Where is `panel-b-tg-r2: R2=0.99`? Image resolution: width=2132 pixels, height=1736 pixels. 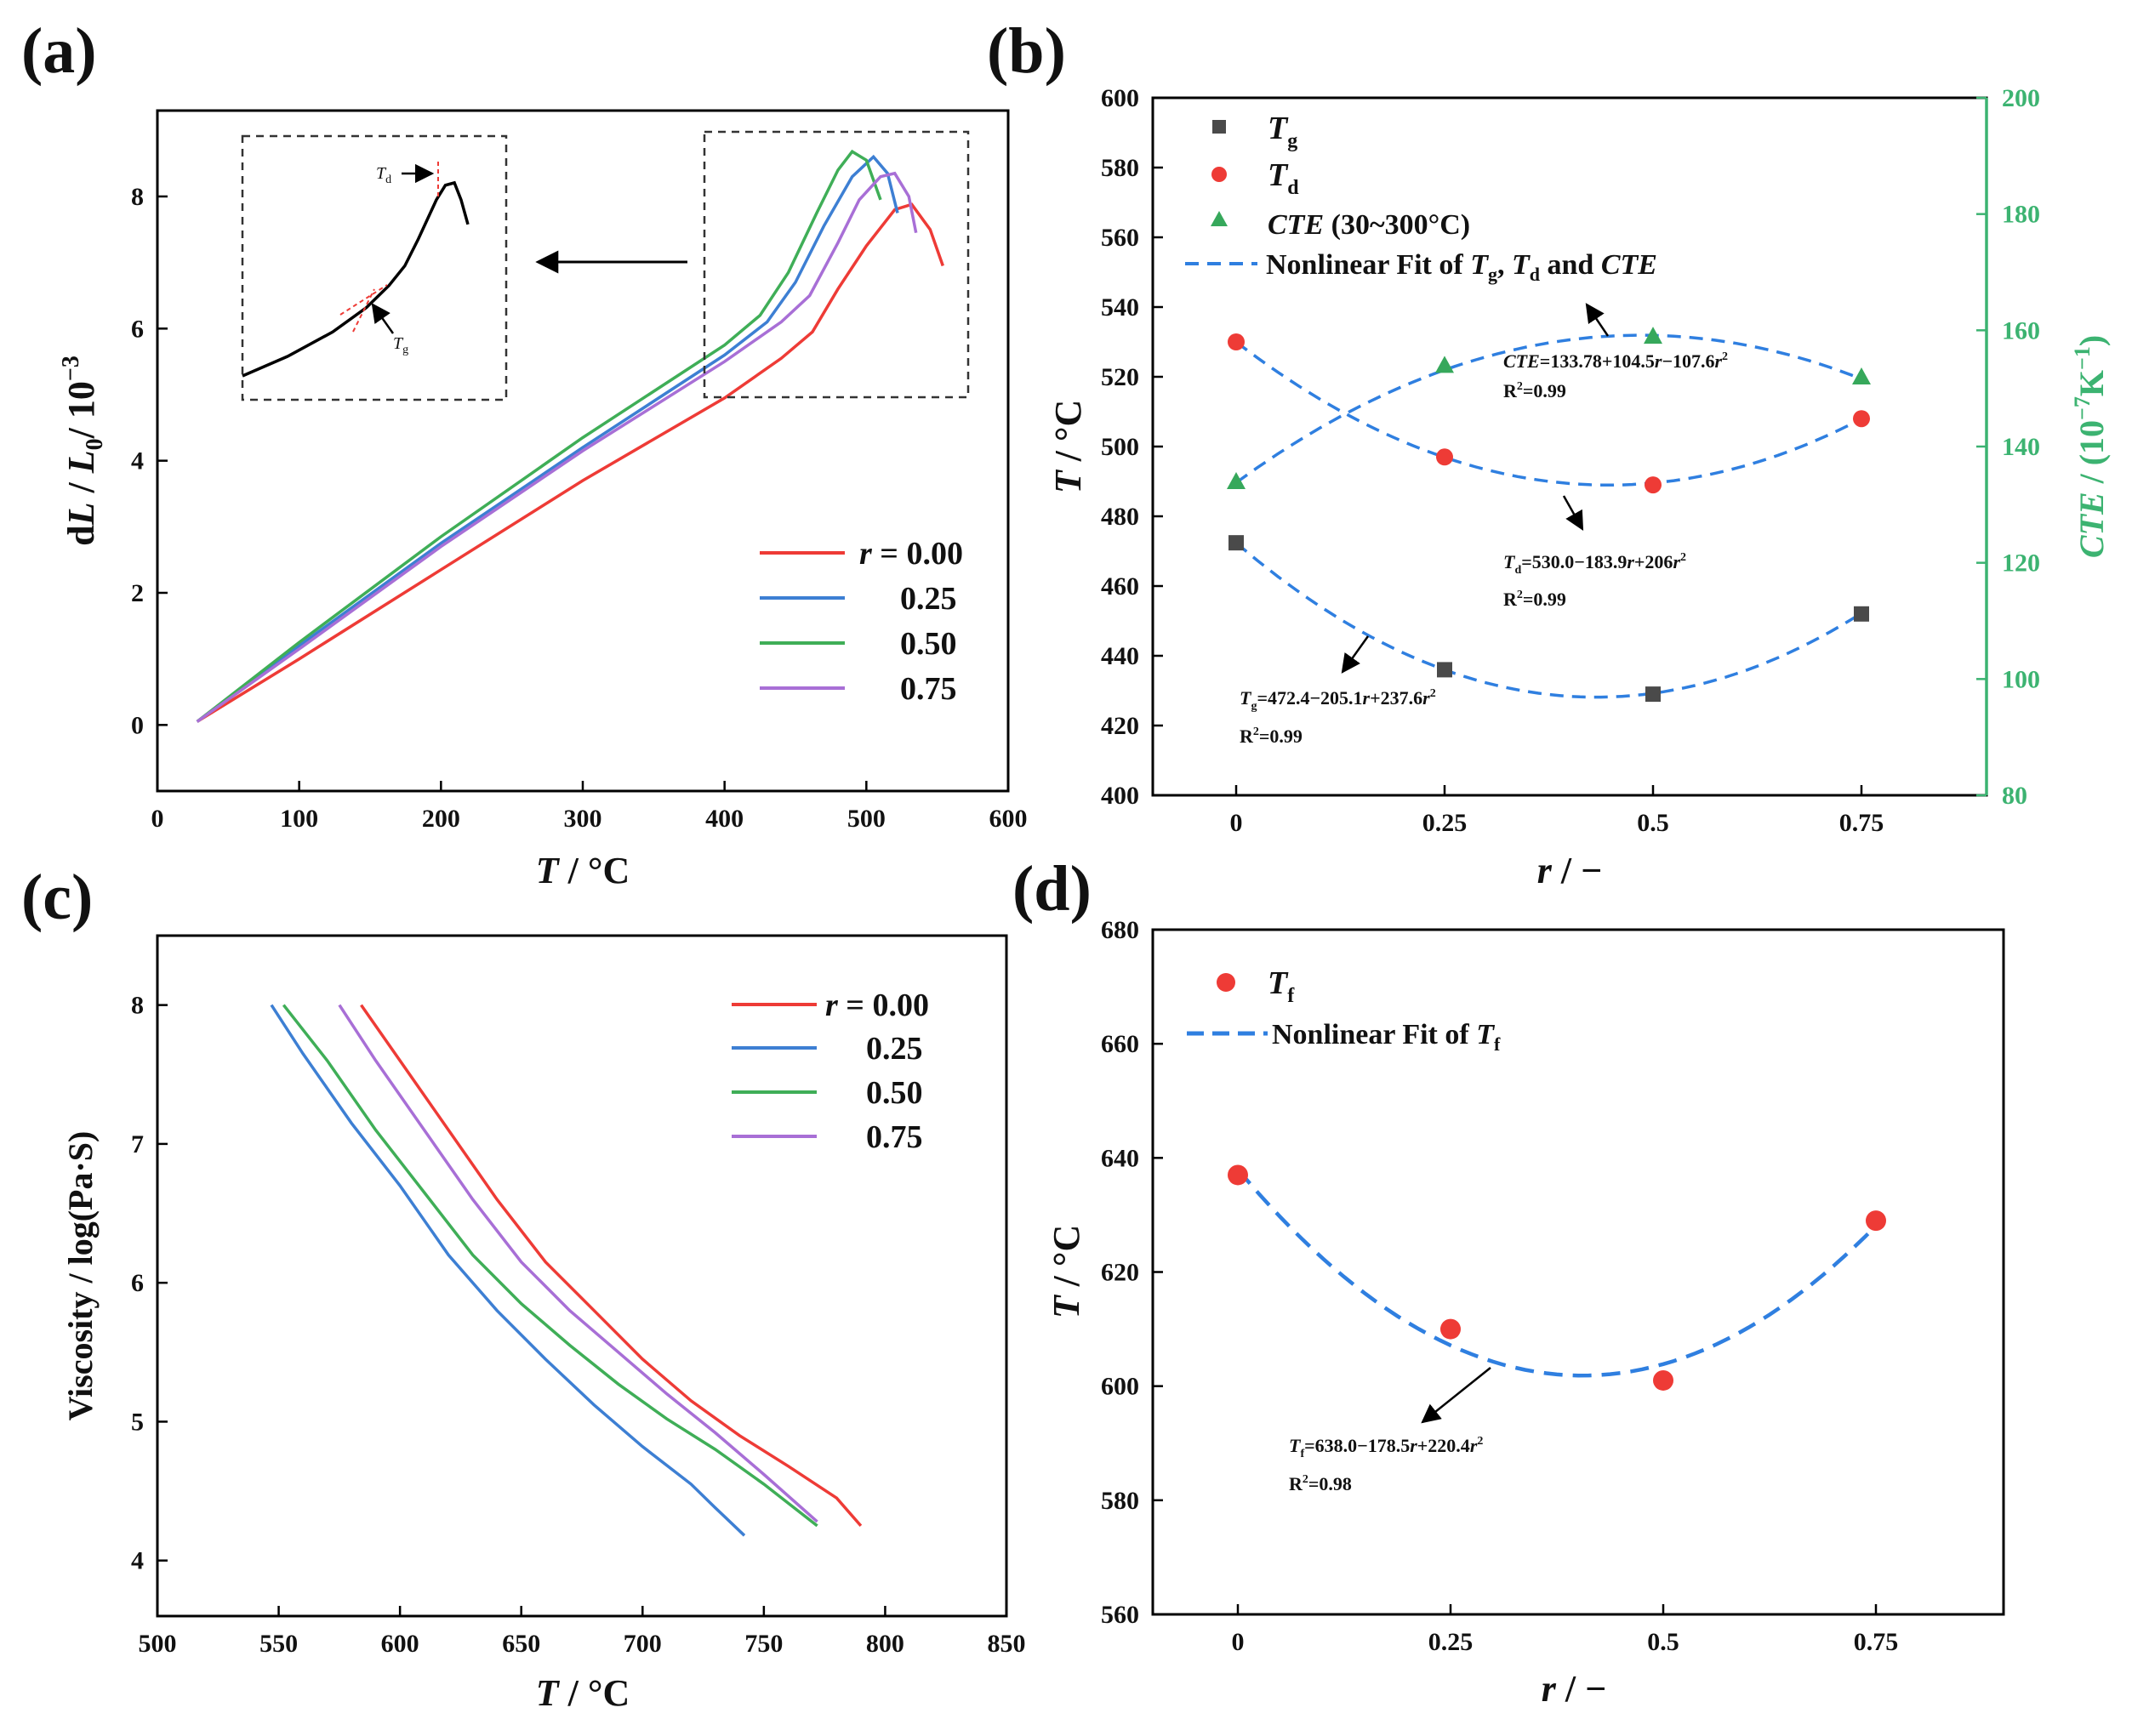
panel-b-tg-r2: R2=0.99 is located at coordinates (1271, 736).